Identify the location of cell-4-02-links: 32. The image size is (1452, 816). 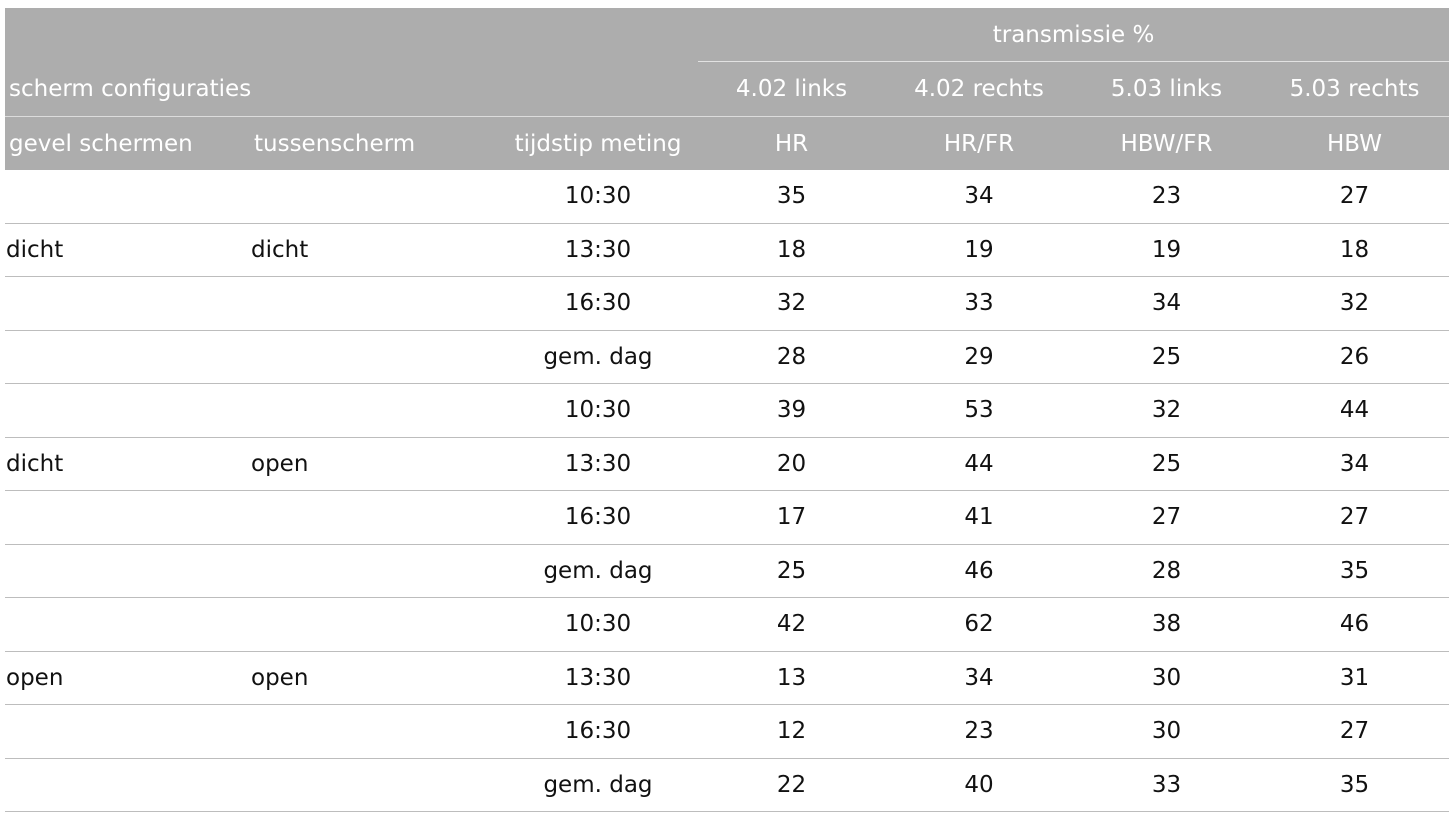
(791, 303).